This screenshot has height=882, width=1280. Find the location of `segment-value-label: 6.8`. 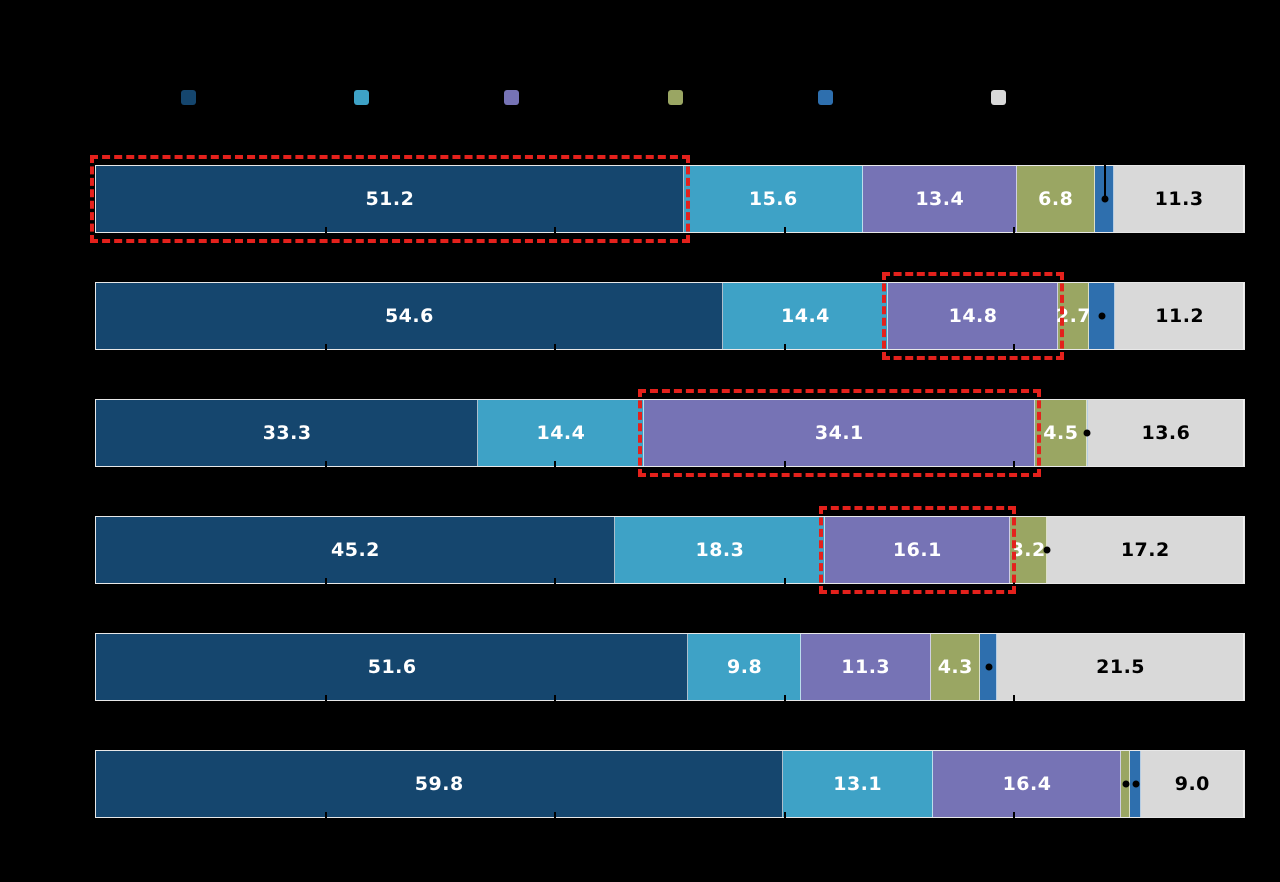

segment-value-label: 6.8 is located at coordinates (1056, 199).